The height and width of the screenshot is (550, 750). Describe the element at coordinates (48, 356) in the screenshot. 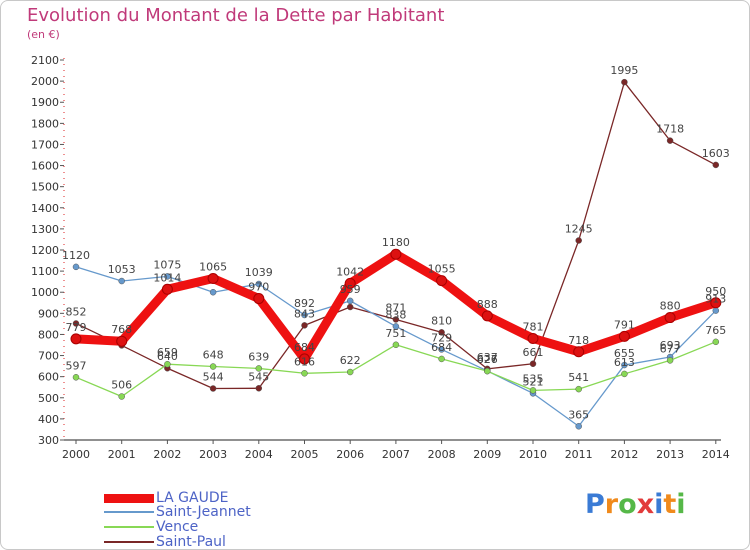

I see `y-tick-label: 700` at that location.